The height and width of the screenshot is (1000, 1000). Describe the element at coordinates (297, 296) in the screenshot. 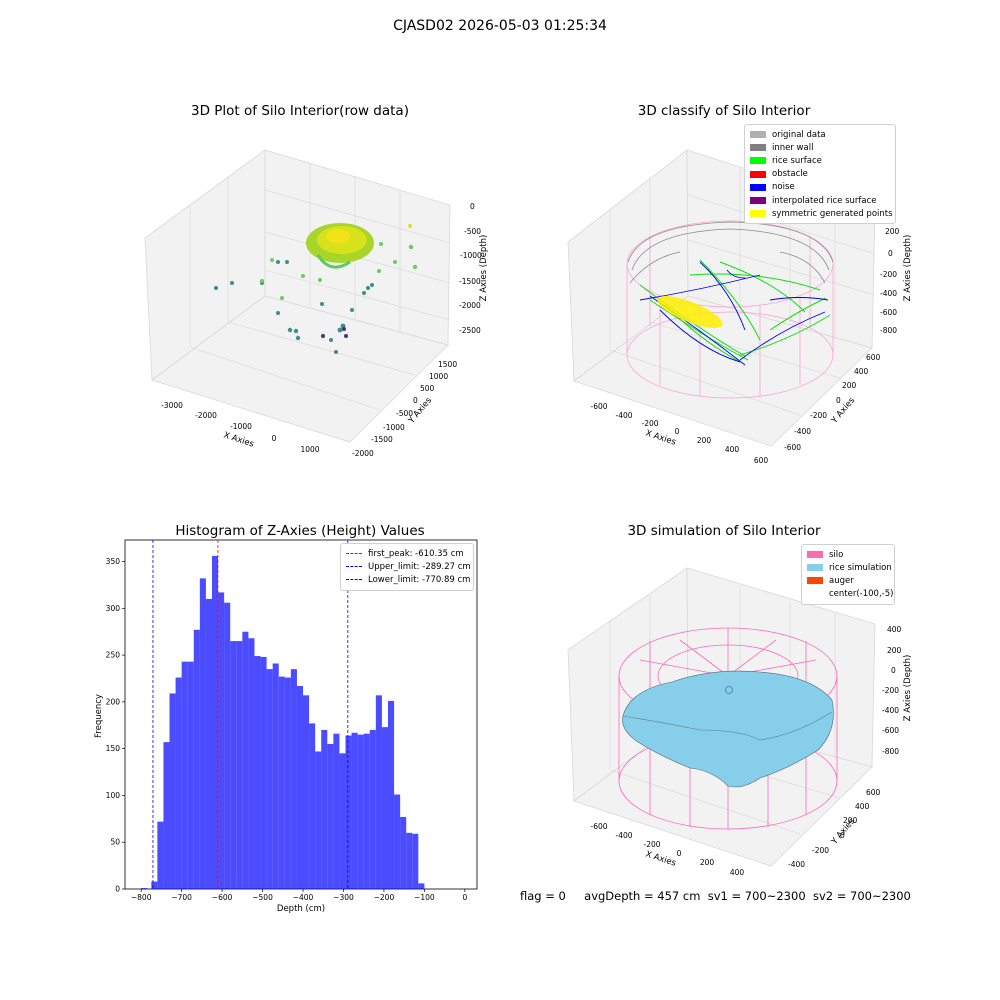

I see `raw-3d-axes-panes` at that location.